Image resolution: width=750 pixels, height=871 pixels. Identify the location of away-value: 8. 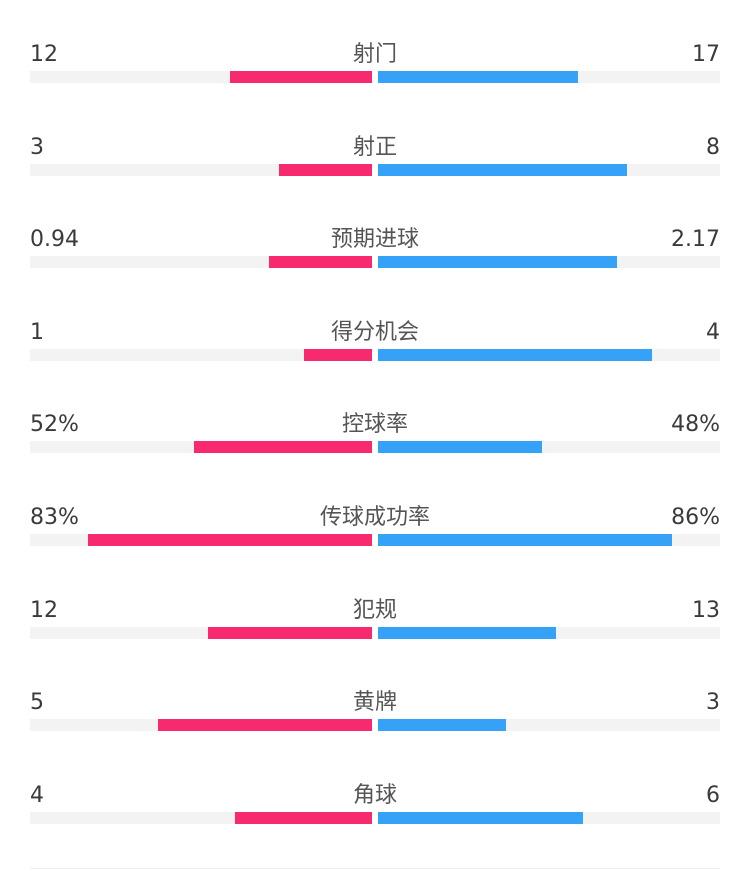
(713, 147).